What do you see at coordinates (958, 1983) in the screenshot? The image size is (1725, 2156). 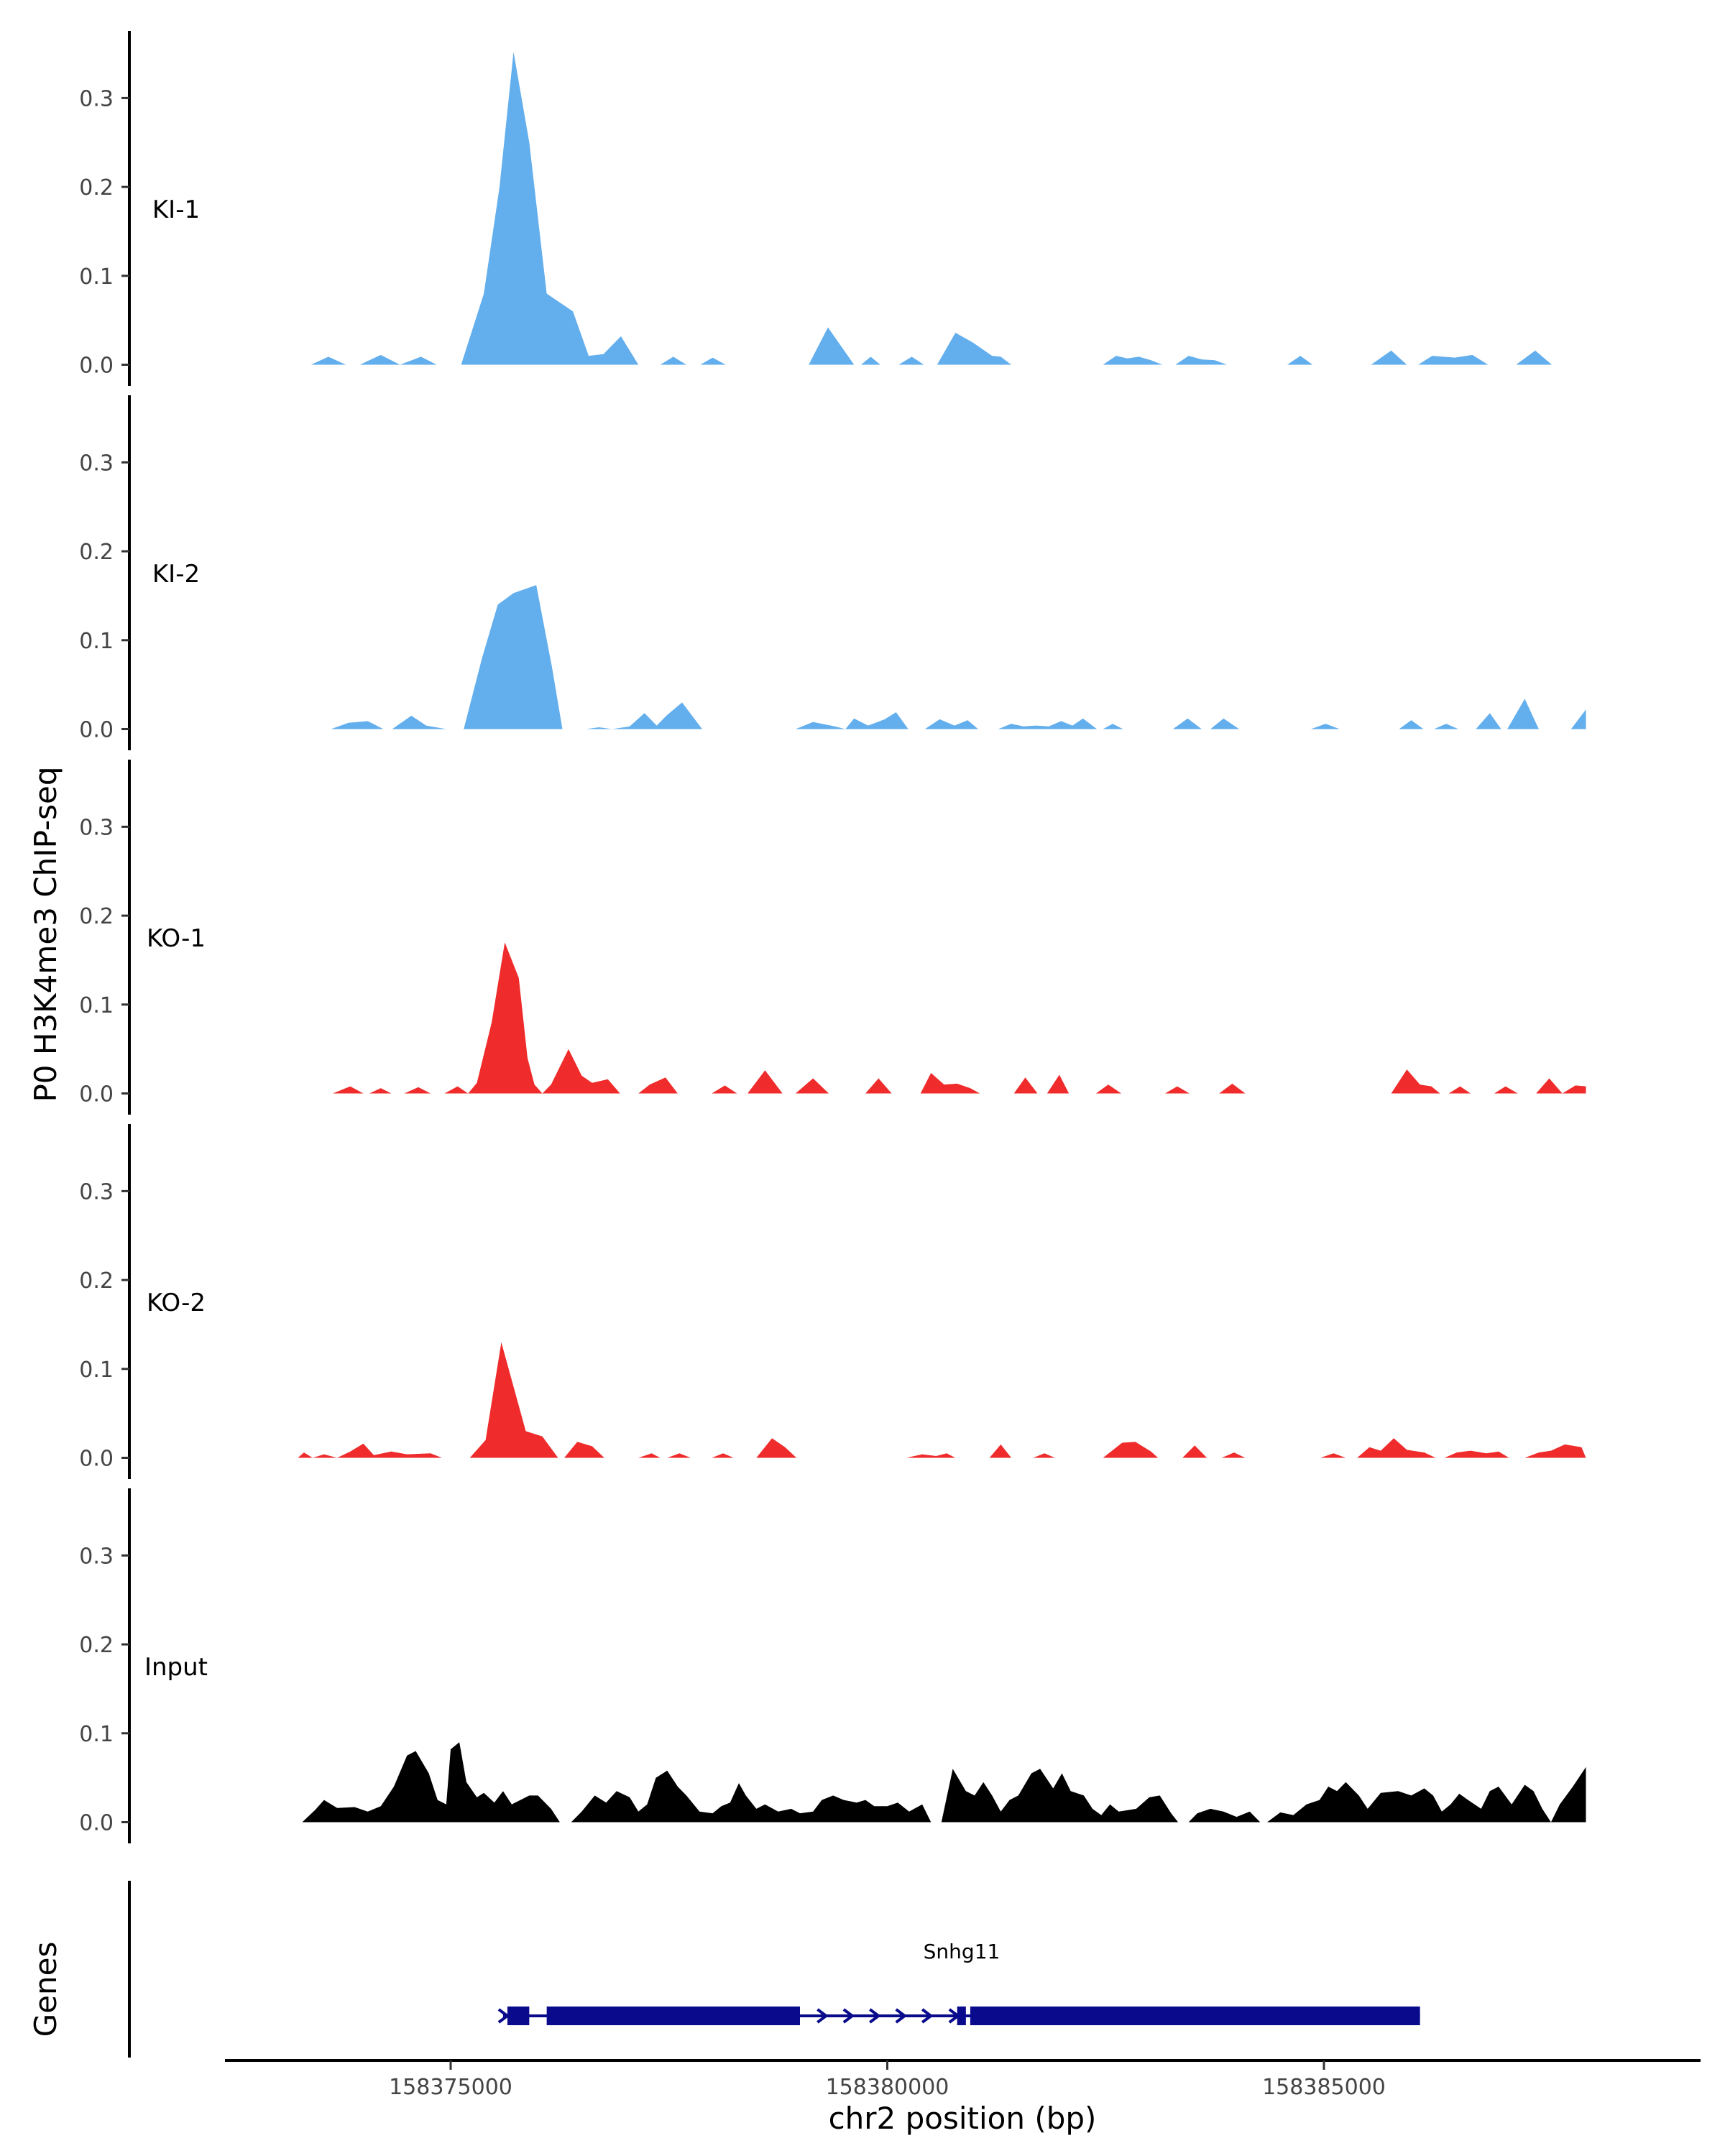 I see `gene-model: Snhg11` at bounding box center [958, 1983].